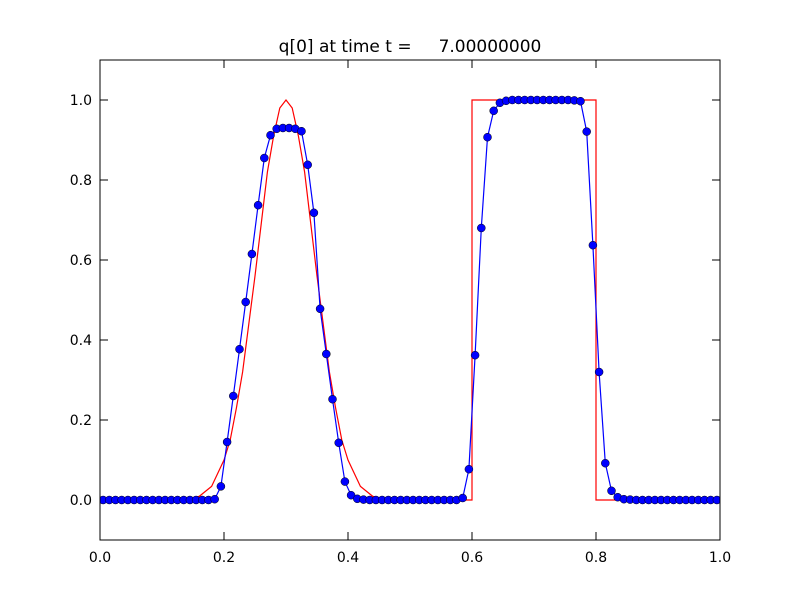 This screenshot has height=600, width=800. What do you see at coordinates (410, 47) in the screenshot?
I see `chart-title: q[0] at time t = 7.00000000` at bounding box center [410, 47].